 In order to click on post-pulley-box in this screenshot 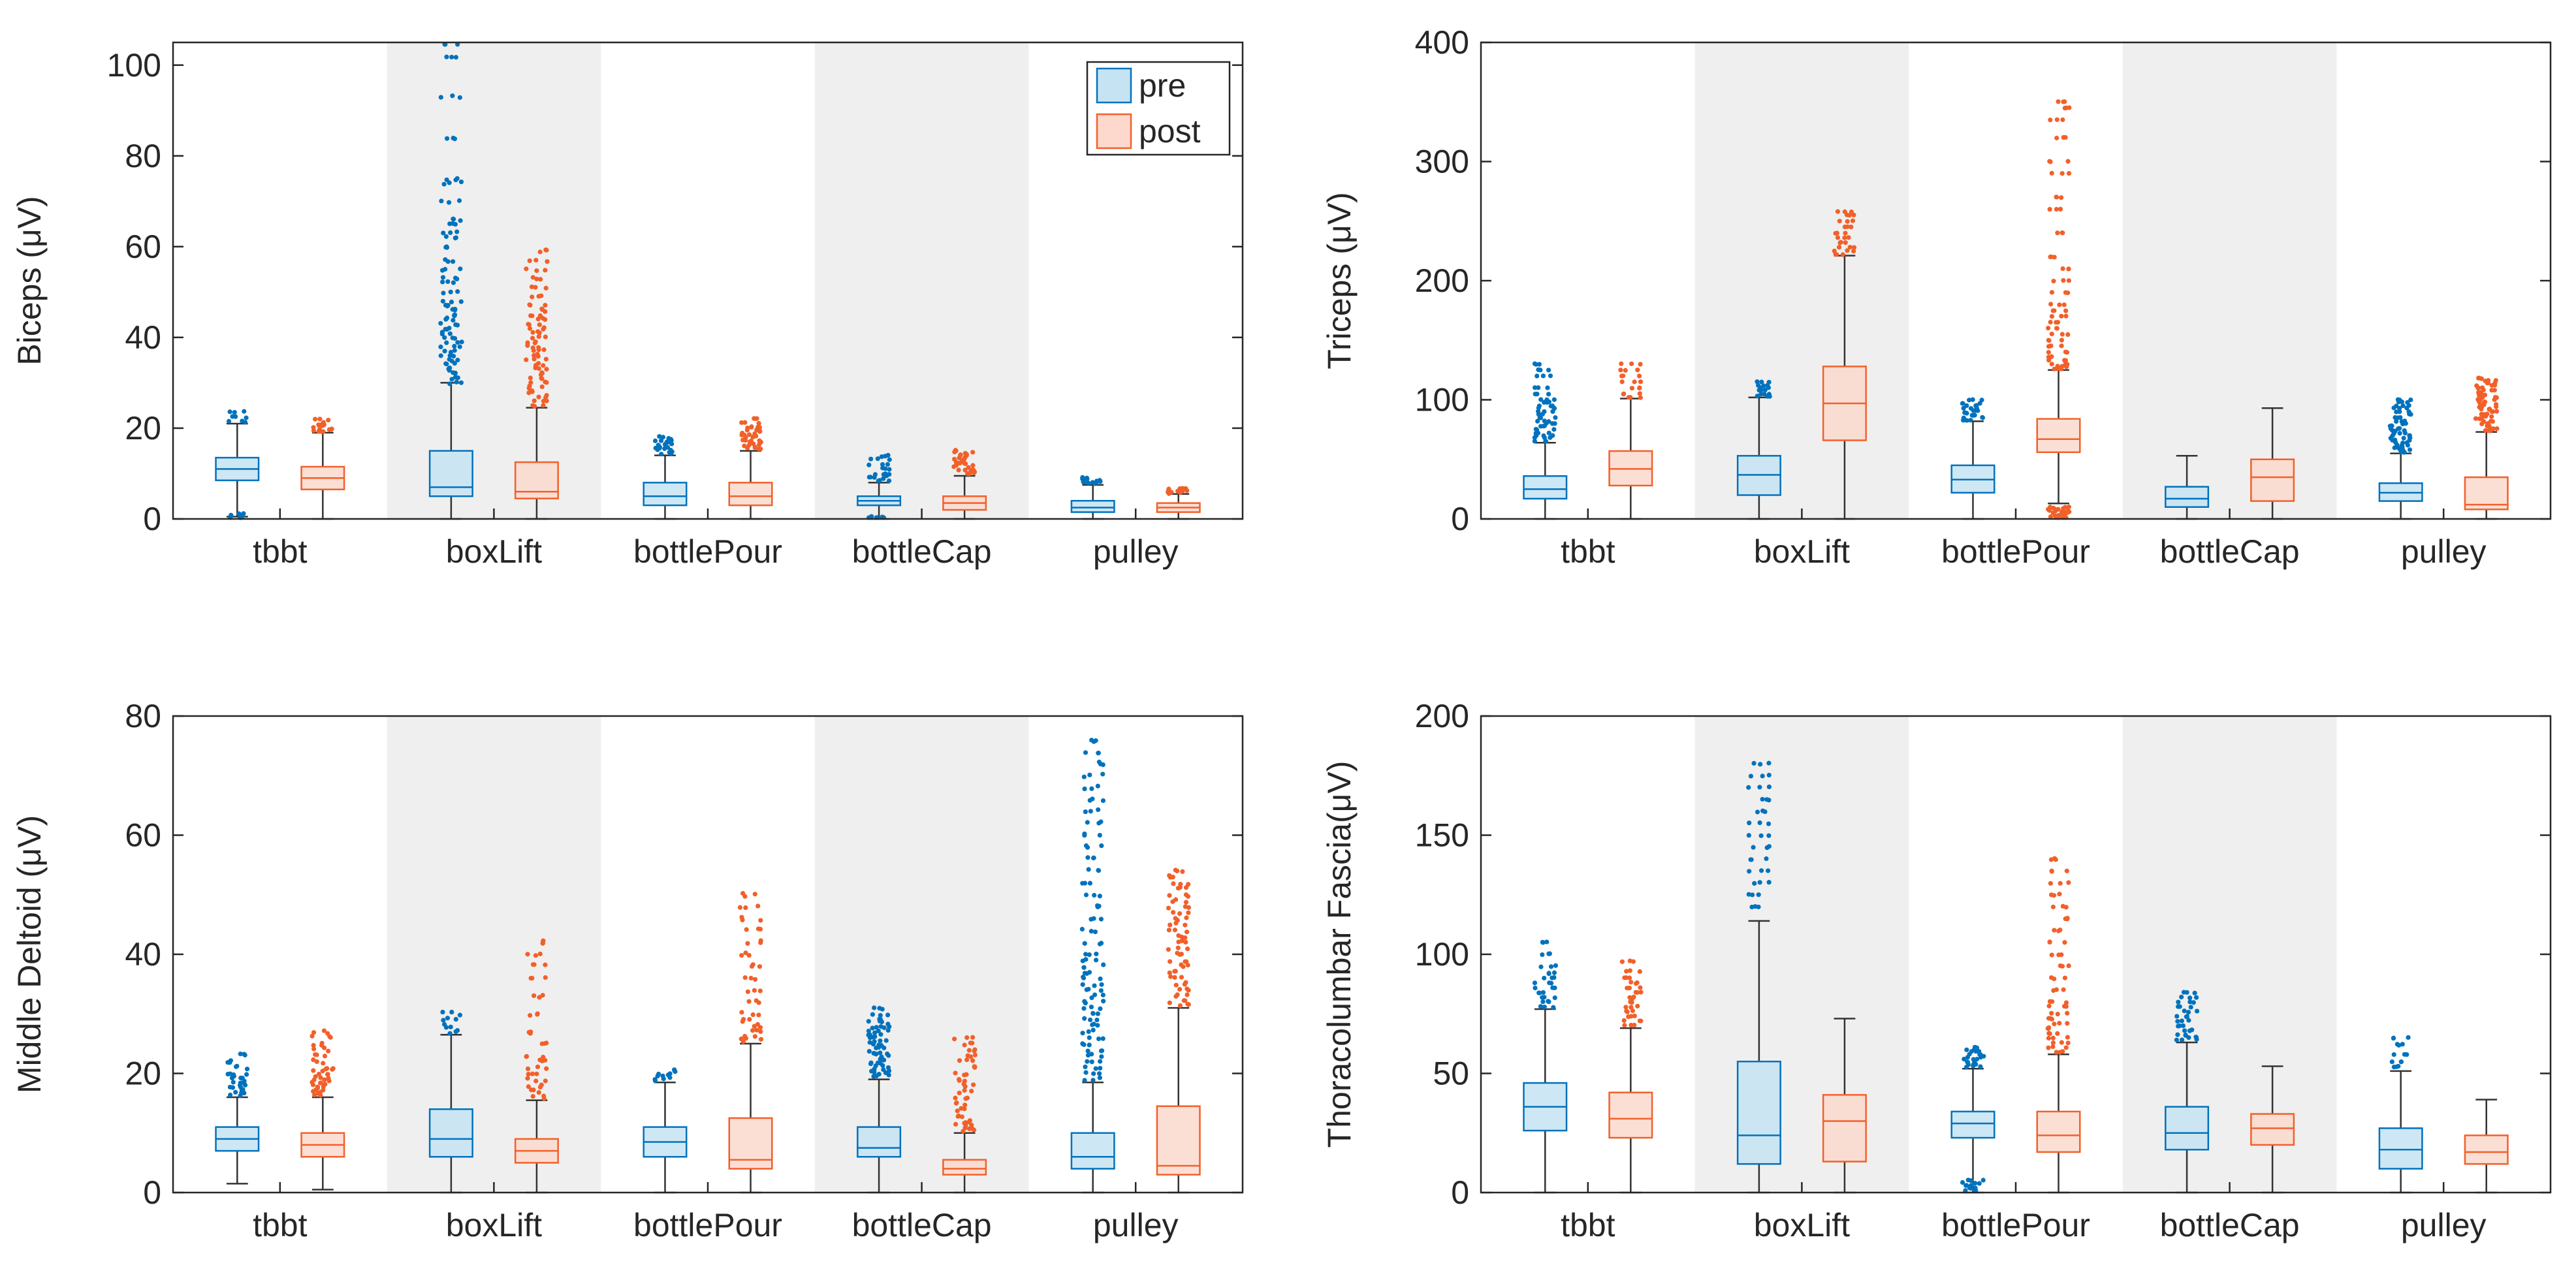, I will do `click(2487, 1150)`.